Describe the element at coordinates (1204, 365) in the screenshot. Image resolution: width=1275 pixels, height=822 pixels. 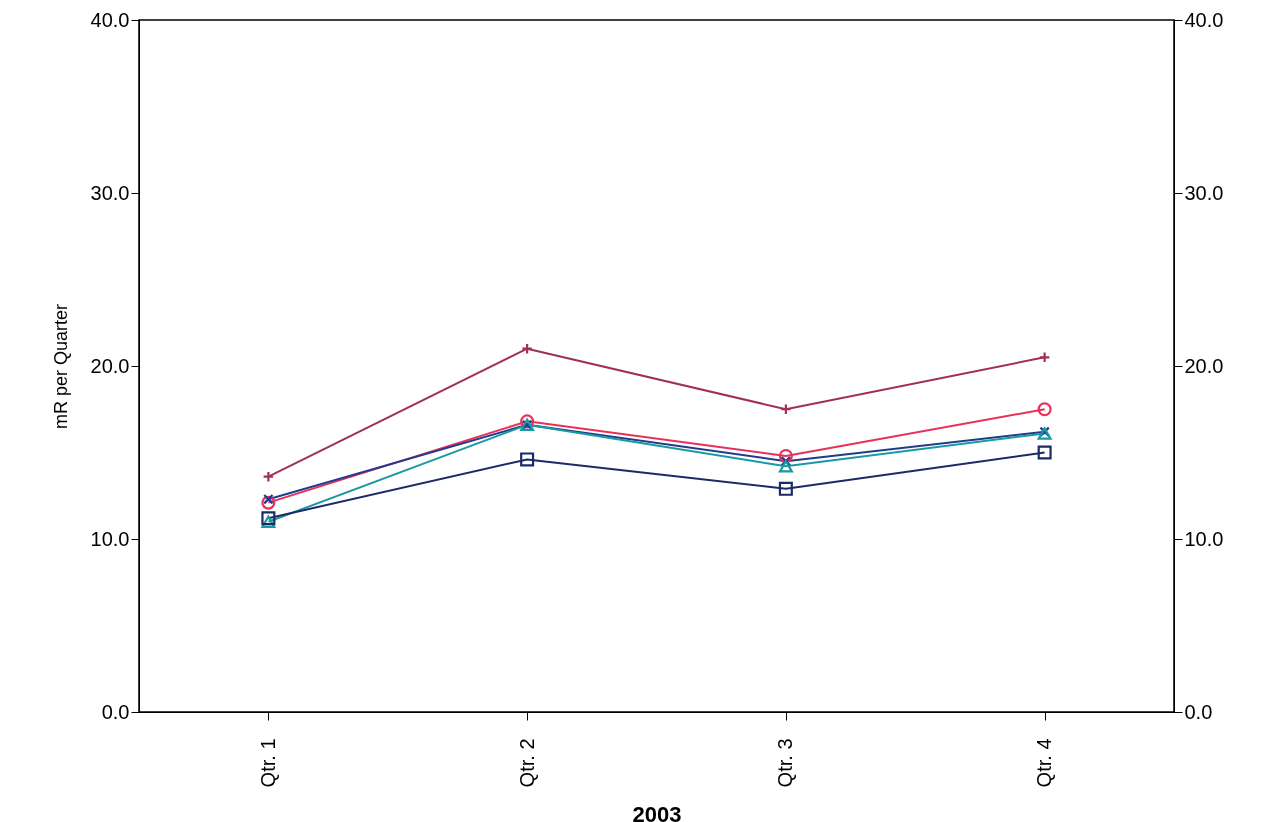
I see `y2-tick-label: 20.0` at that location.